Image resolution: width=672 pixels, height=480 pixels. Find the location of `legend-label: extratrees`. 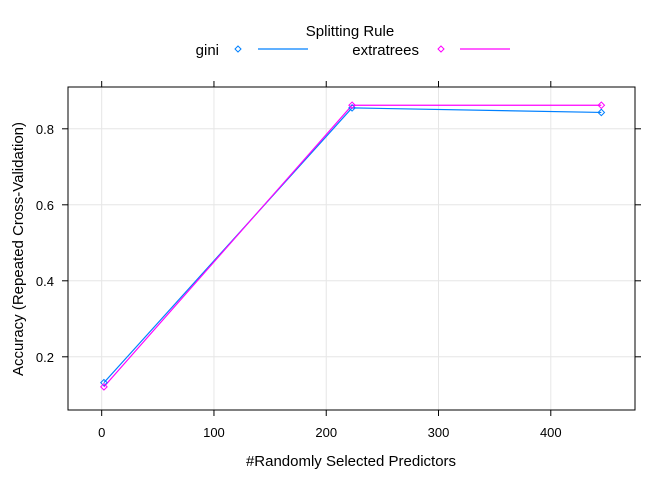

legend-label: extratrees is located at coordinates (385, 50).